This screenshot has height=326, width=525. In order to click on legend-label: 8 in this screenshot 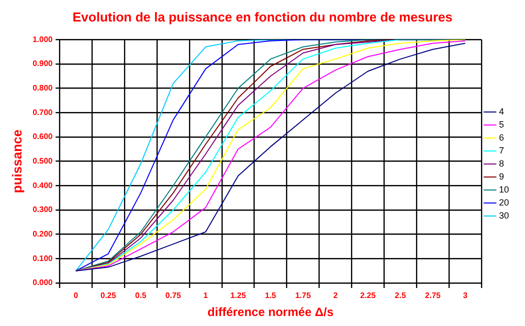, I will do `click(501, 163)`.